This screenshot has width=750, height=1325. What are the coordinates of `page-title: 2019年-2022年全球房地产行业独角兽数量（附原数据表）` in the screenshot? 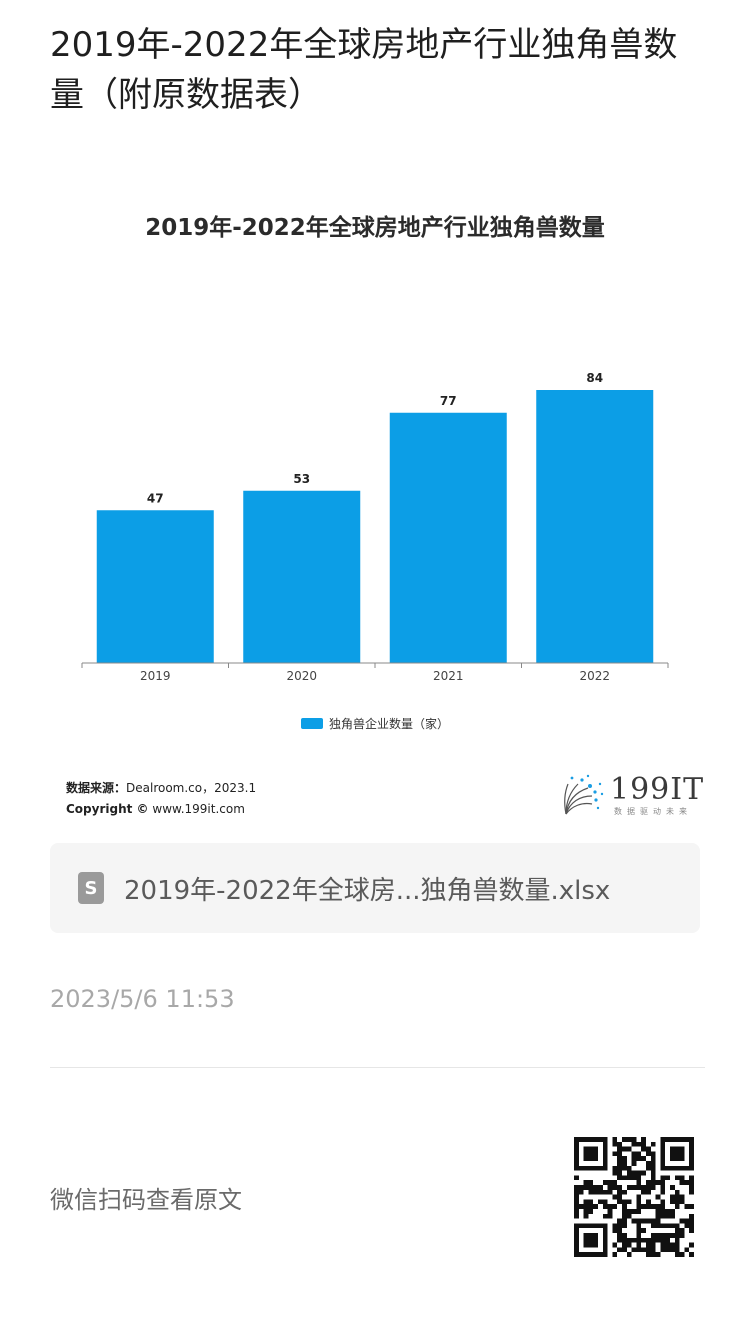 It's located at (364, 70).